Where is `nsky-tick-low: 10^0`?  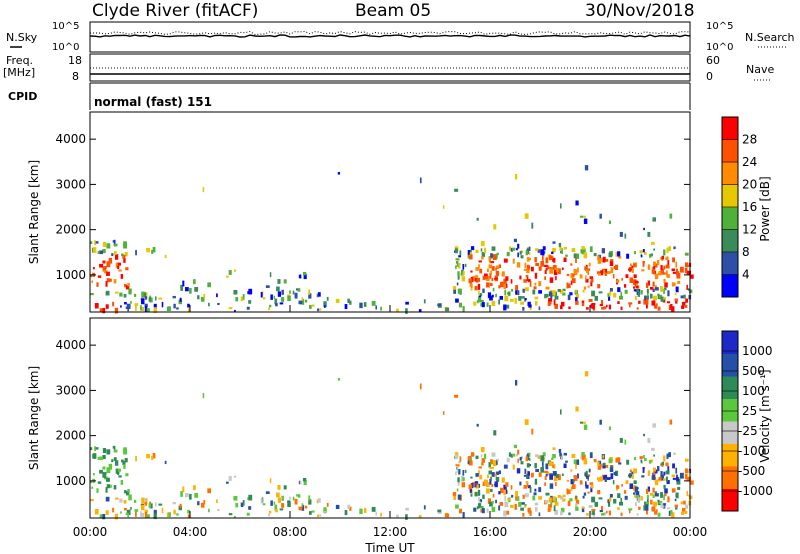 nsky-tick-low: 10^0 is located at coordinates (65, 47).